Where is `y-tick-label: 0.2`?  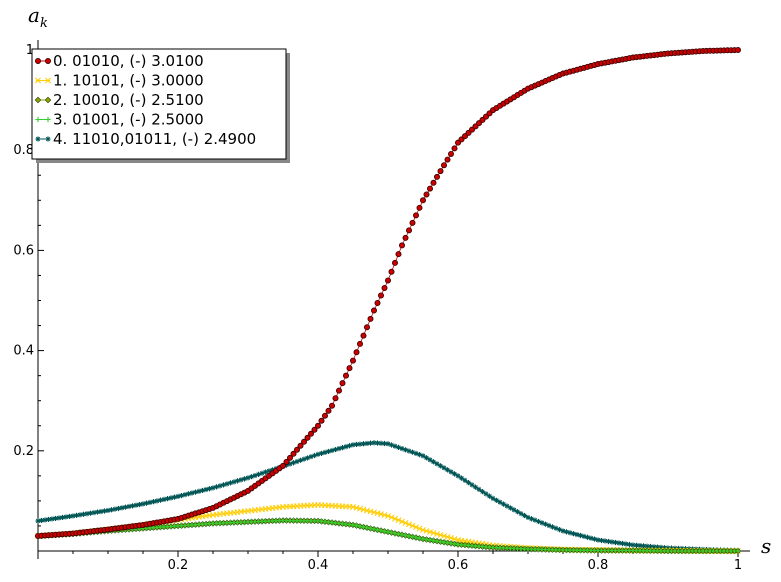 y-tick-label: 0.2 is located at coordinates (23, 451).